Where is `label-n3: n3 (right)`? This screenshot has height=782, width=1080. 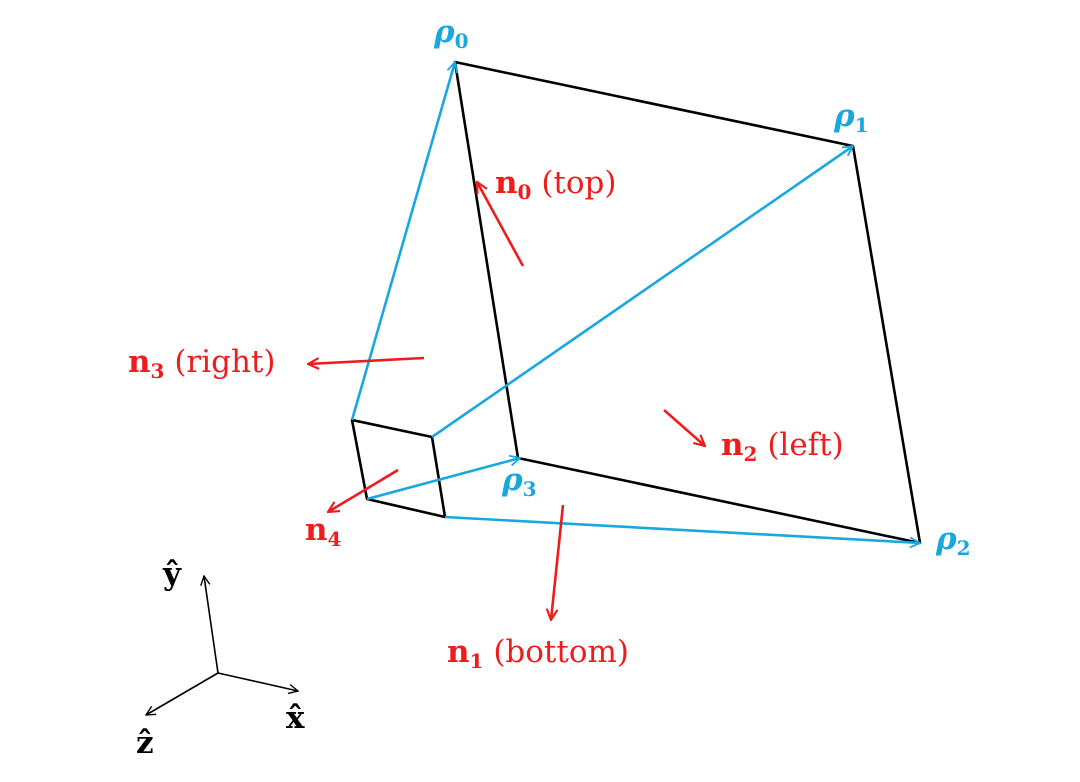
label-n3: n3 (right) is located at coordinates (202, 363).